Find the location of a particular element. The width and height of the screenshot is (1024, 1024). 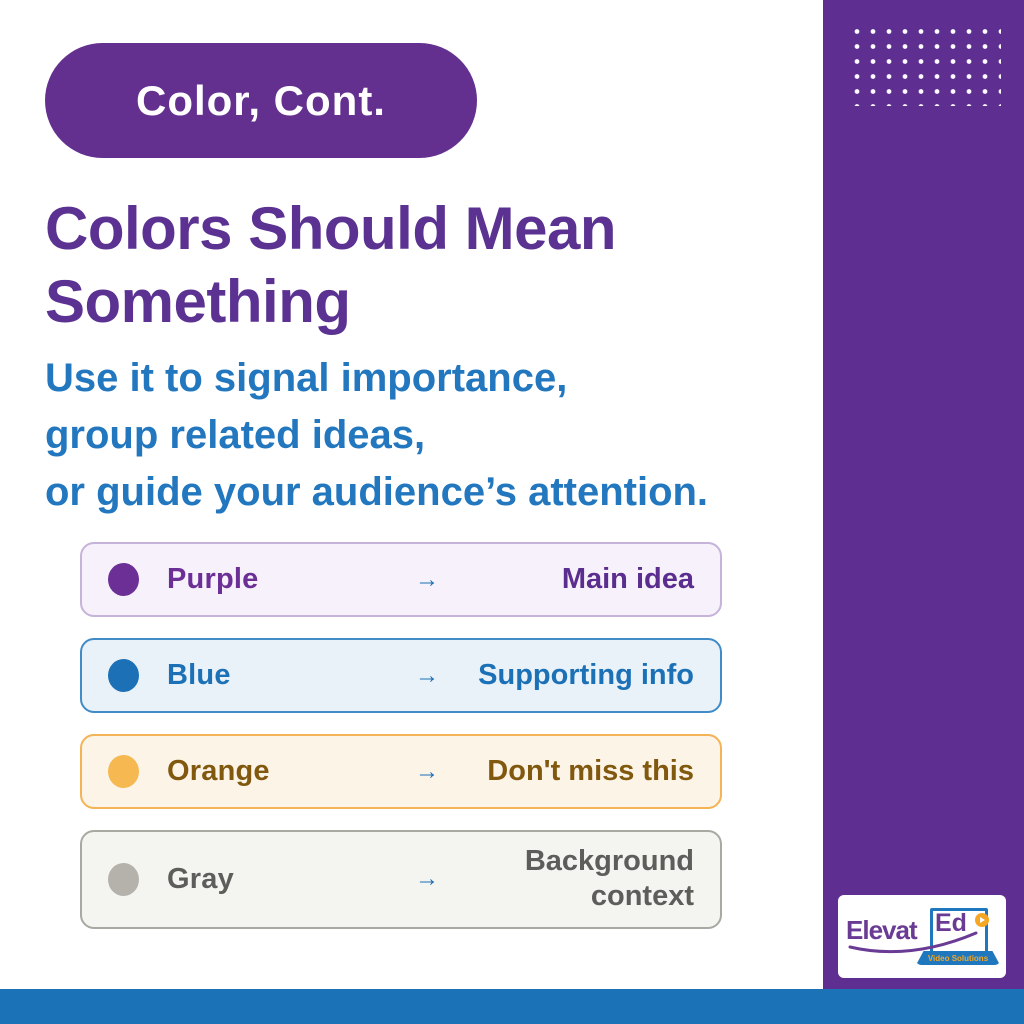

legend-row-label: Blue is located at coordinates (199, 675).